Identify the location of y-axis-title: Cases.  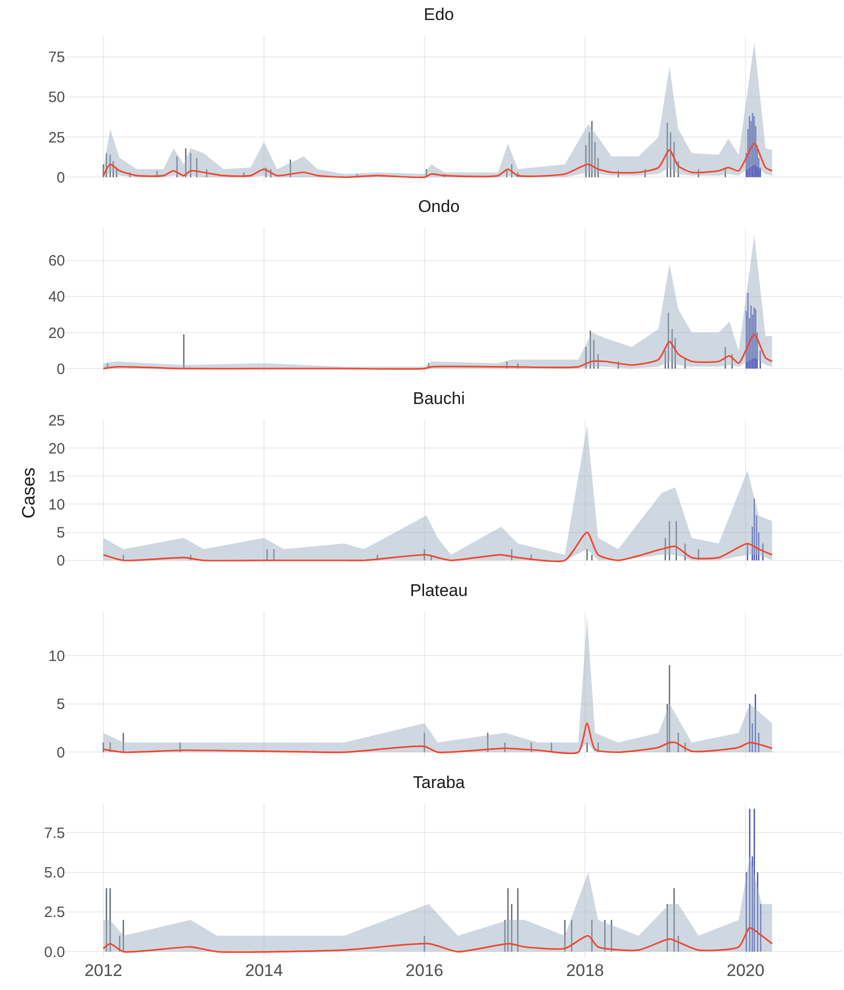
(28, 493).